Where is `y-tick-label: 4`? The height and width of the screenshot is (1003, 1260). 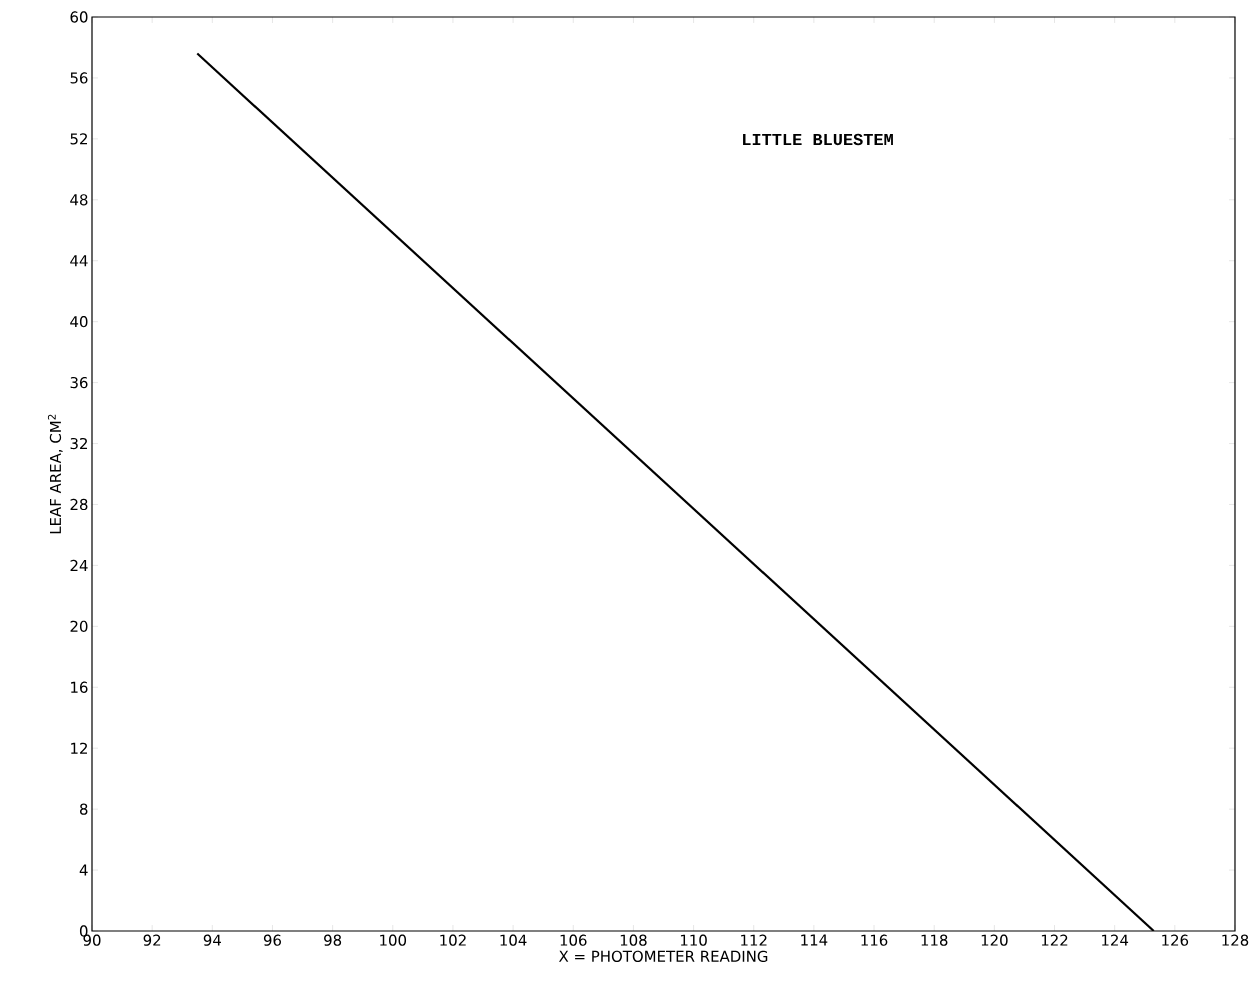 y-tick-label: 4 is located at coordinates (83, 870).